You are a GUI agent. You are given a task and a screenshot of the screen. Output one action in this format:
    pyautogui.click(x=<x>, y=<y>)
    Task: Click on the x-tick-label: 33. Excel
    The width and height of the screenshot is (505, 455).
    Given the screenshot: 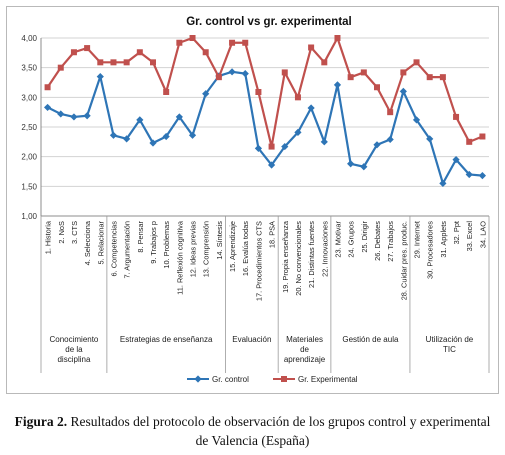 What is the action you would take?
    pyautogui.click(x=469, y=236)
    